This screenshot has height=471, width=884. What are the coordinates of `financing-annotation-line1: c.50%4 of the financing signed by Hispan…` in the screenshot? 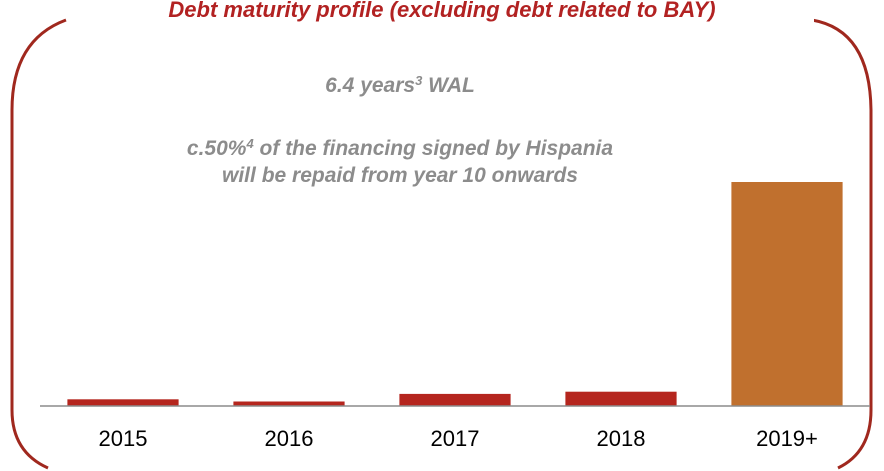 It's located at (400, 148).